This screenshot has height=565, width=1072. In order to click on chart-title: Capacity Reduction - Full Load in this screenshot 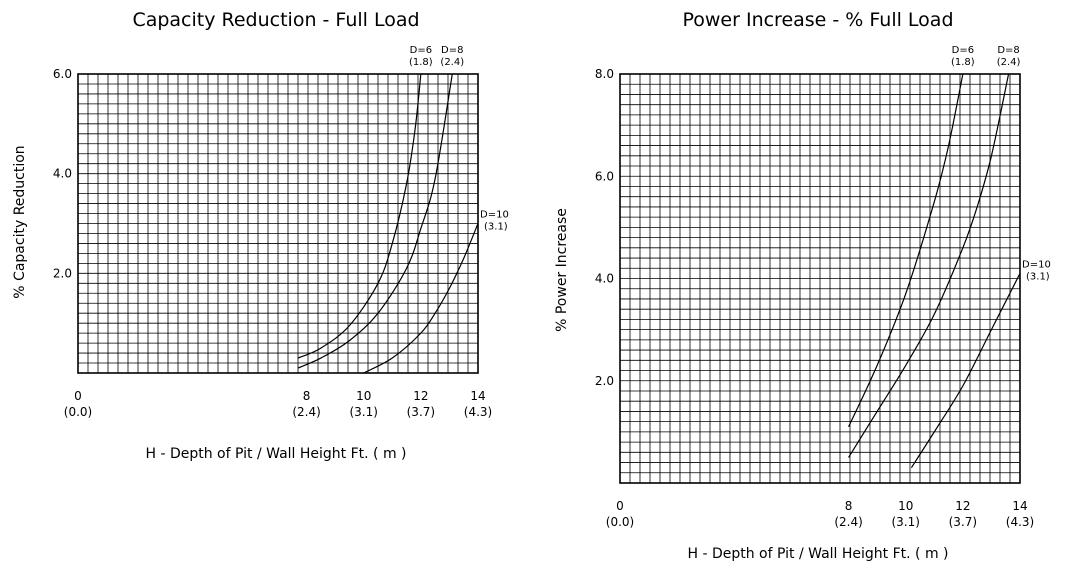, I will do `click(275, 20)`.